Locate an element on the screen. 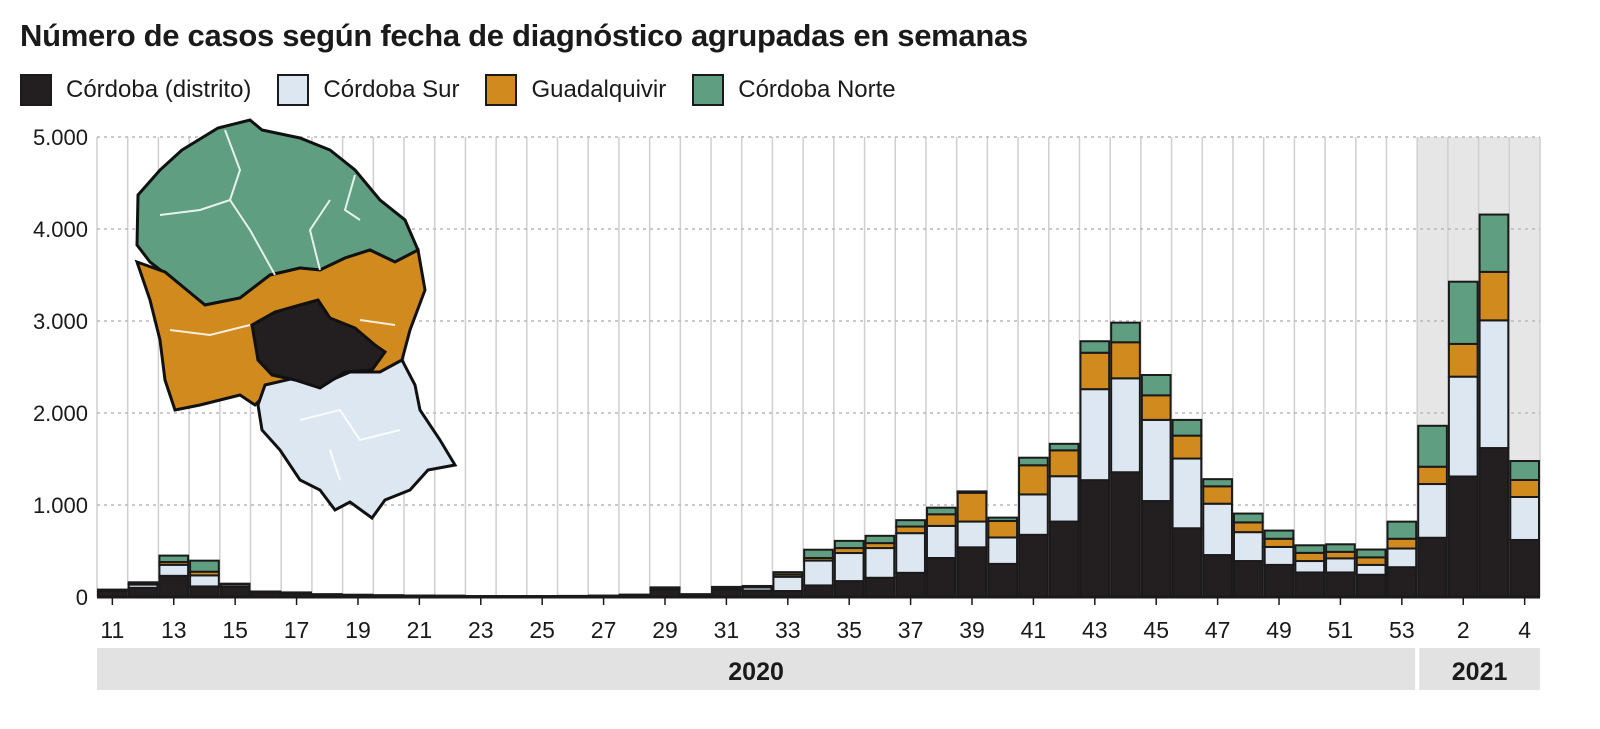  x-tick-label: 31 is located at coordinates (727, 630).